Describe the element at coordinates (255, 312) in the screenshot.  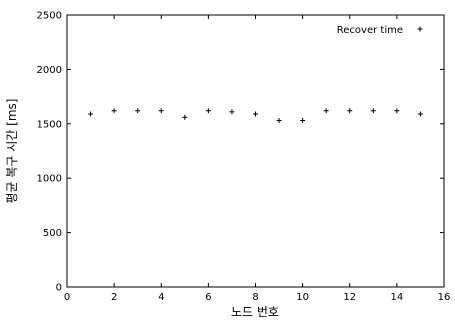
I see `x-axis-label: 노드 번호` at that location.